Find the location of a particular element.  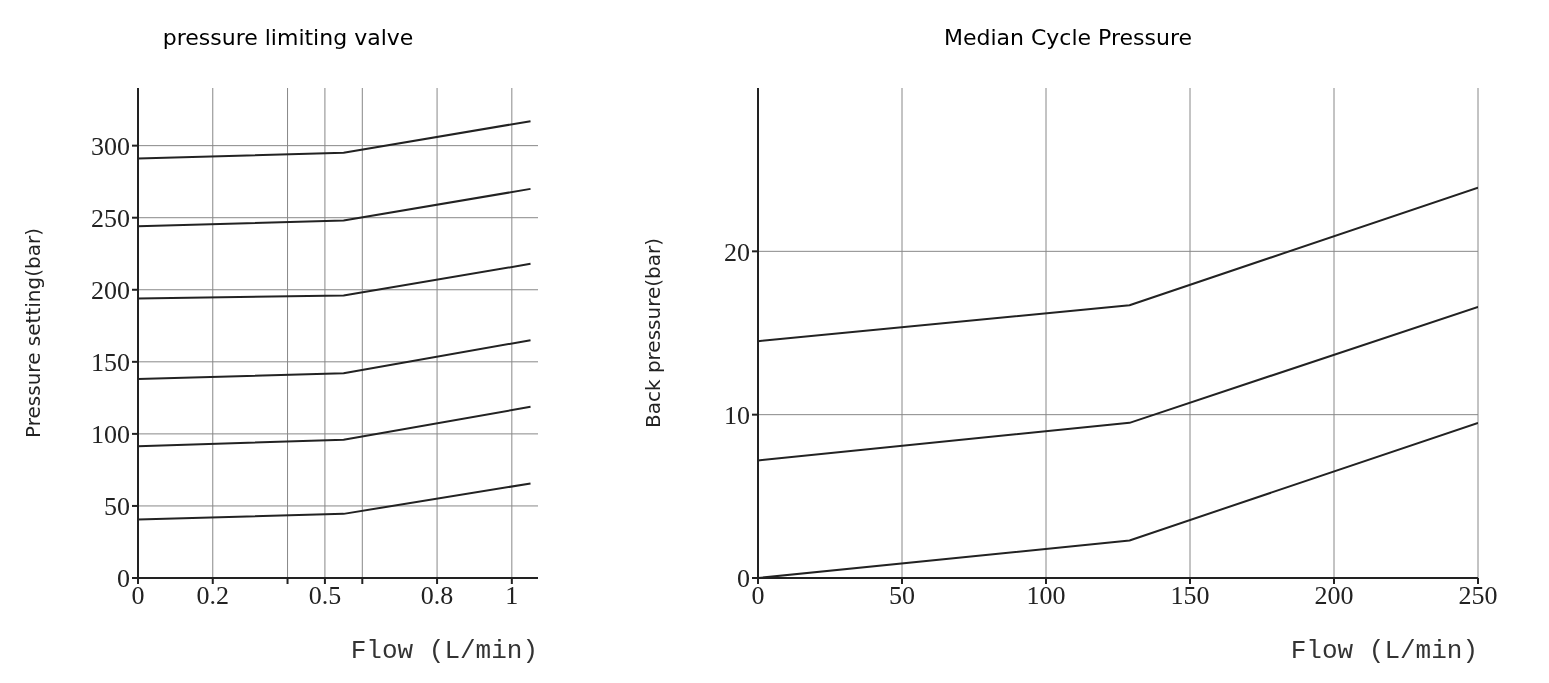

y-axis-title: Pressure setting(bar) is located at coordinates (33, 333).